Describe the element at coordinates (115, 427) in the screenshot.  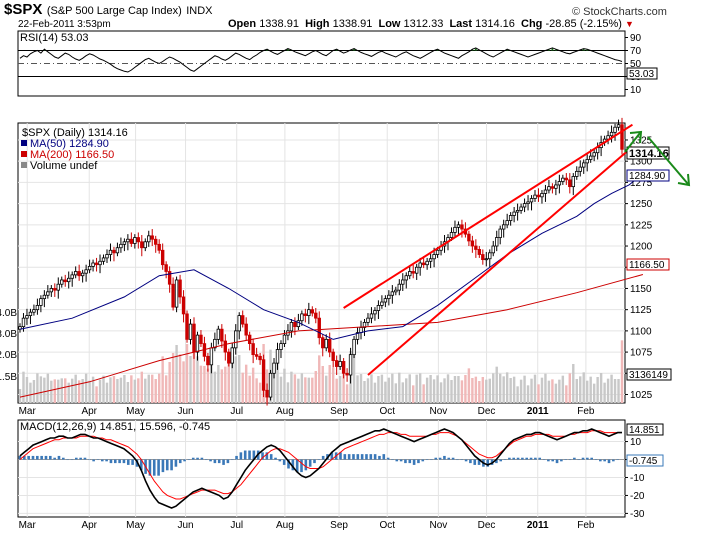
I see `macd-title: MACD(12,26,9) 14.851, 15.596, -0.745` at that location.